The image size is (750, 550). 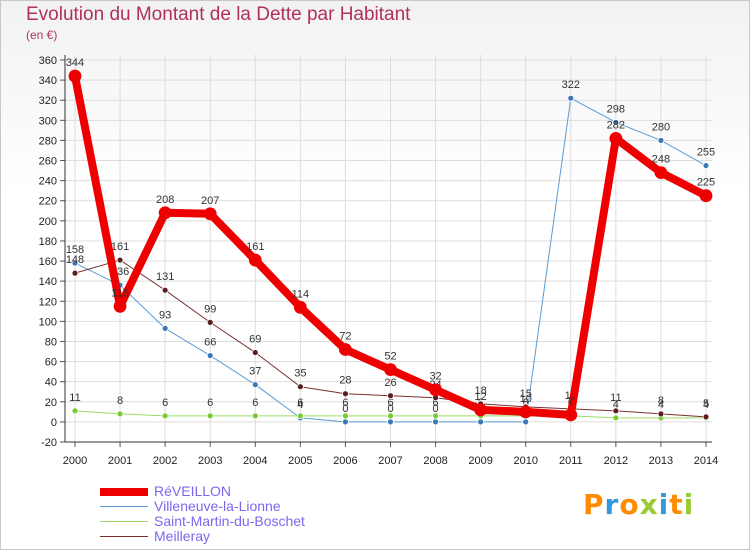 What do you see at coordinates (120, 461) in the screenshot?
I see `x-tick-label: 2001` at bounding box center [120, 461].